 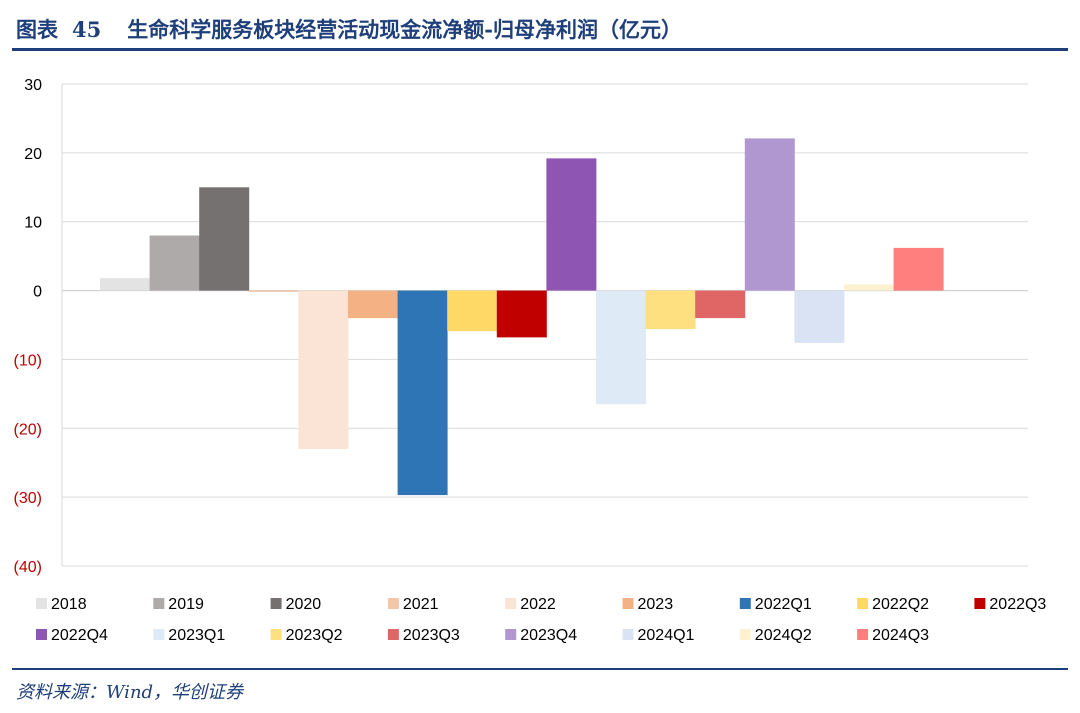 I want to click on legend-item-2024Q3: 2024Q3, so click(x=893, y=635).